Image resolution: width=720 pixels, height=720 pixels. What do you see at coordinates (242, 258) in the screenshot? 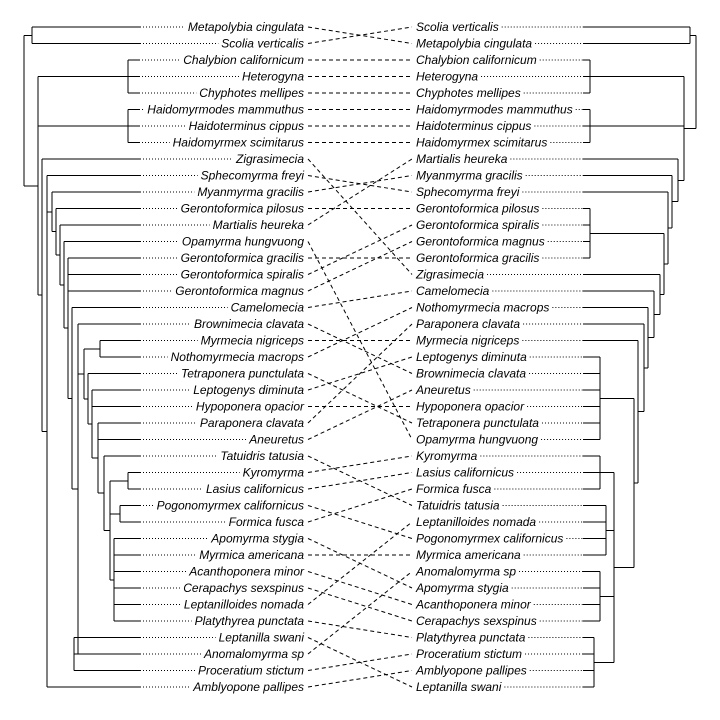
I see `left-taxon-gerontoformica-gracilis: Gerontoformica gracilis` at bounding box center [242, 258].